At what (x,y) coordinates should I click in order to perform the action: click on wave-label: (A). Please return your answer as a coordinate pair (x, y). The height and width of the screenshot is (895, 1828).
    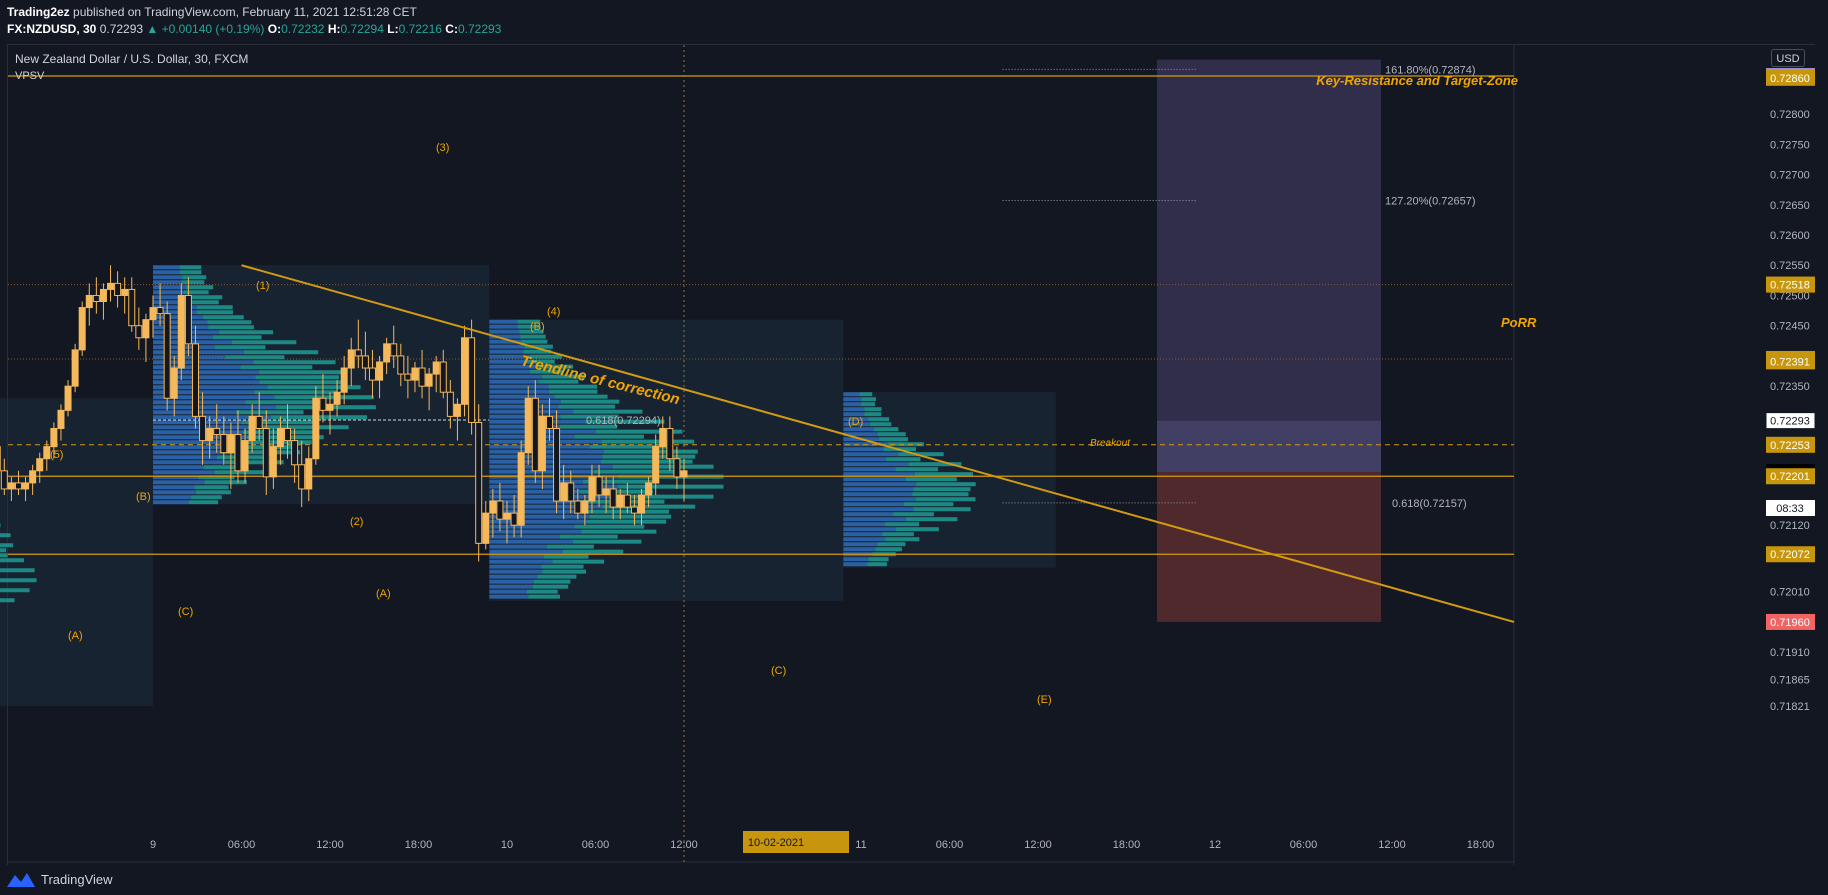
    Looking at the image, I should click on (383, 594).